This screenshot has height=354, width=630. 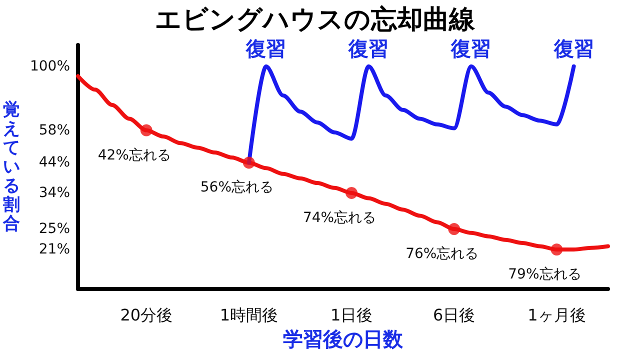 I want to click on x-tick-label: 1ヶ月後, so click(x=557, y=315).